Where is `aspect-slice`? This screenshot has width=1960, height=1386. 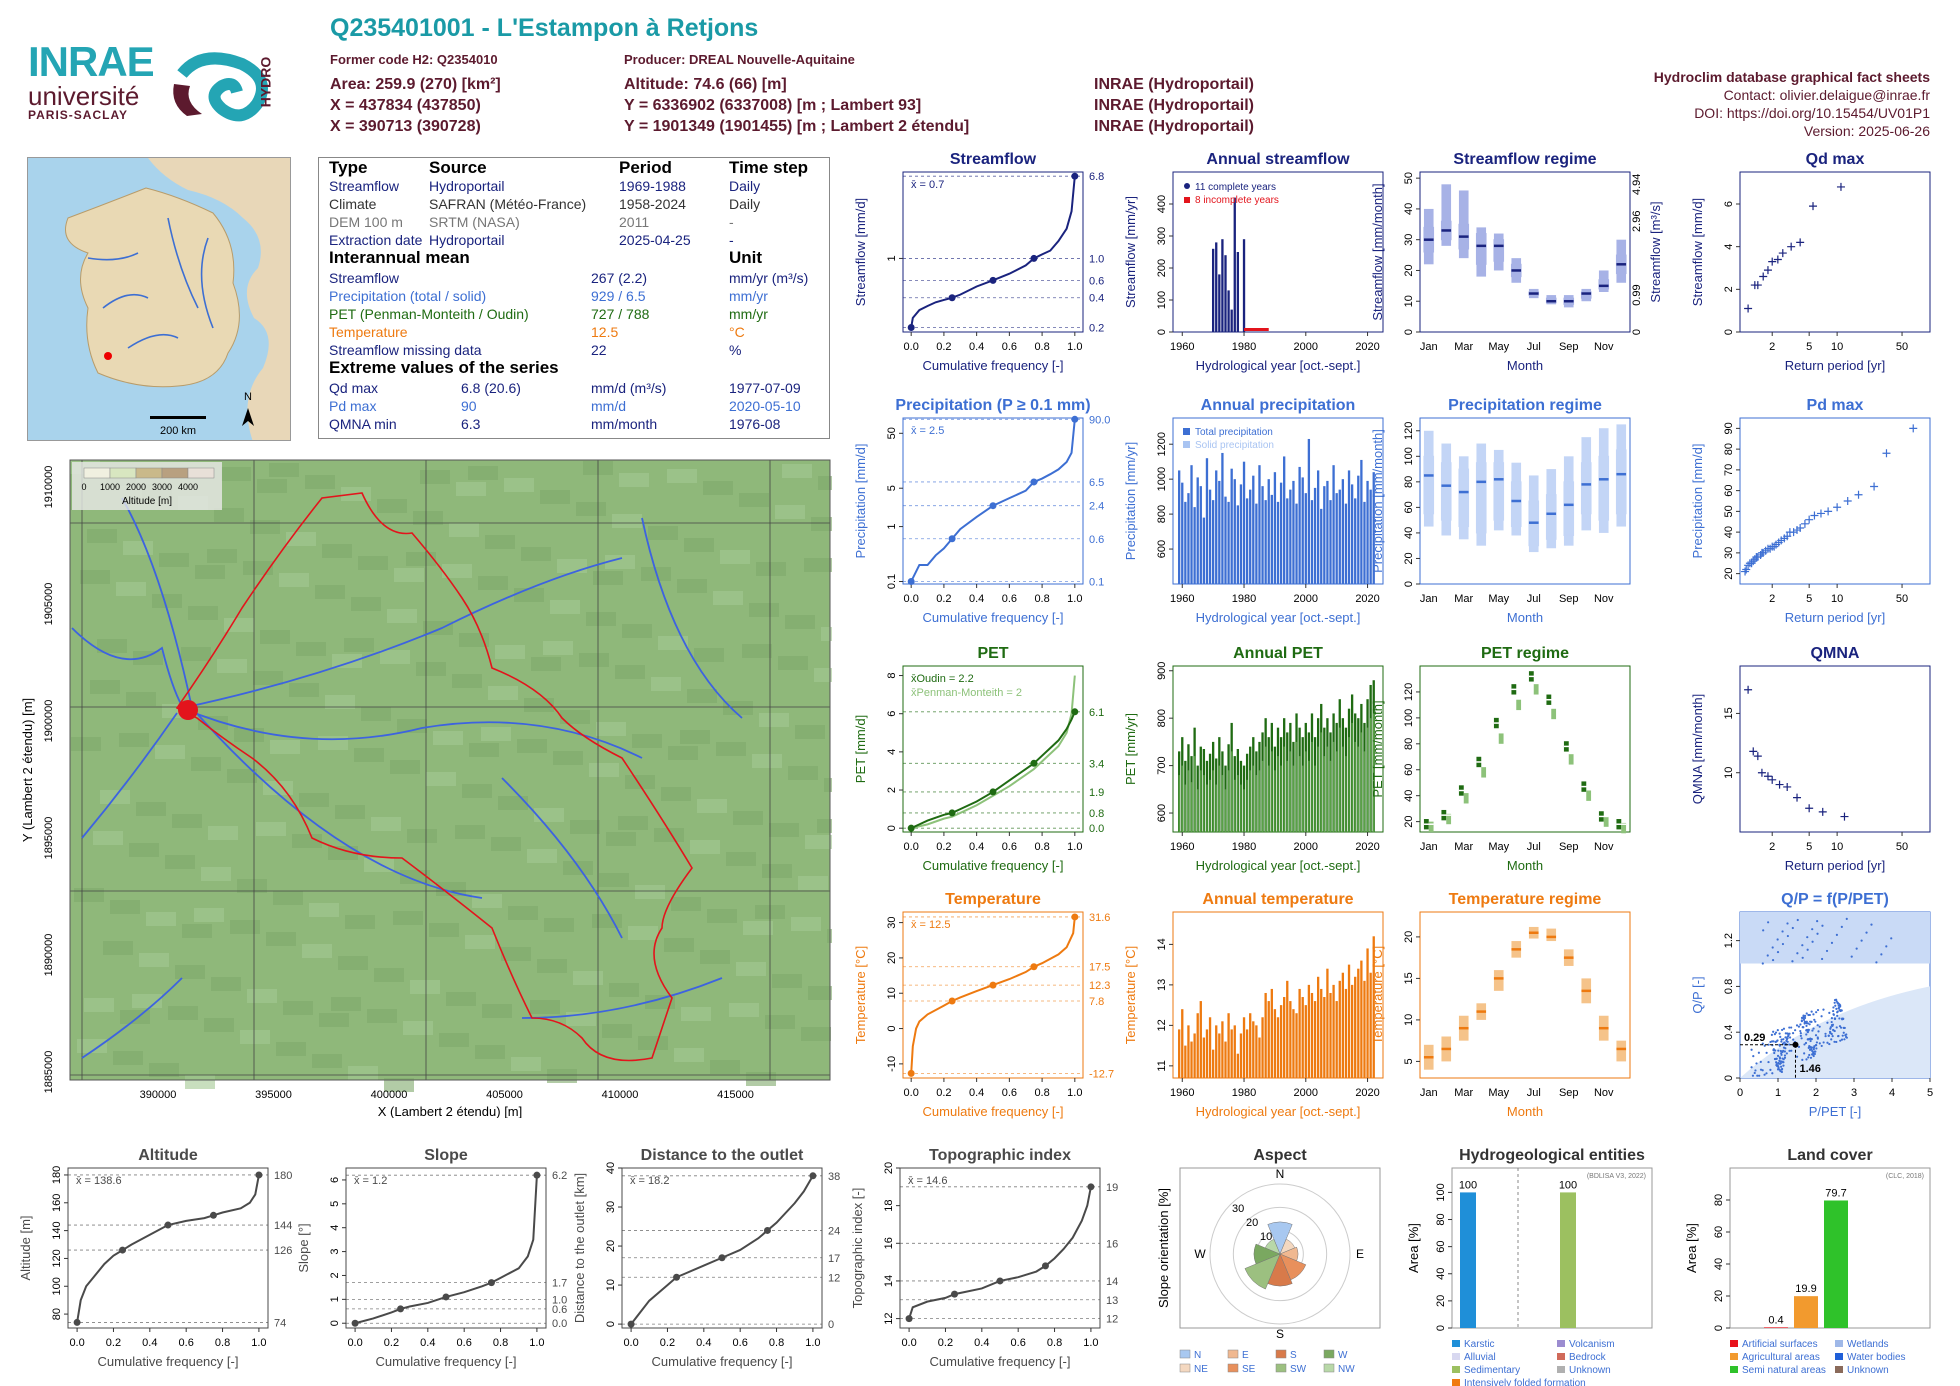
aspect-slice is located at coordinates (1280, 1238).